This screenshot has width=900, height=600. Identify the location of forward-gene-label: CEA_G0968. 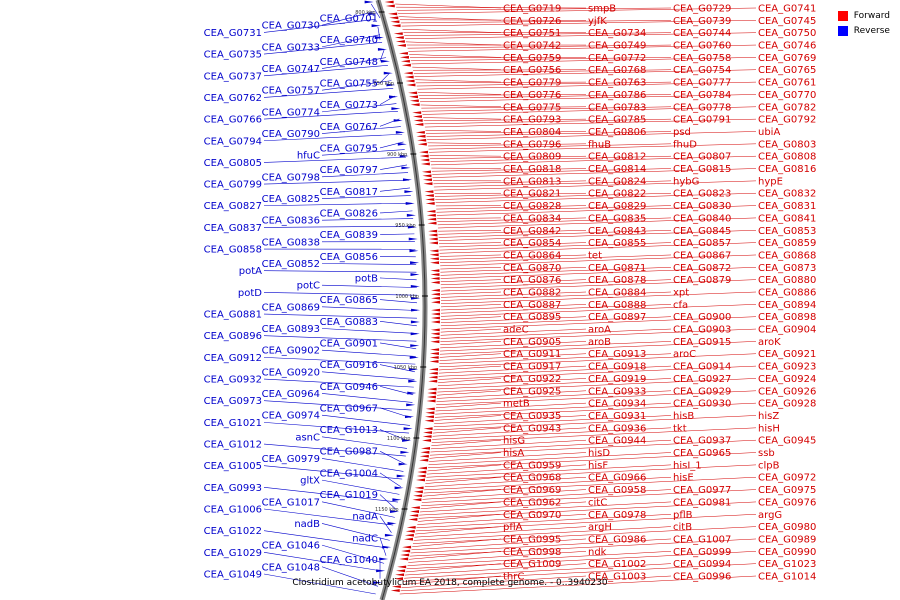
(532, 478).